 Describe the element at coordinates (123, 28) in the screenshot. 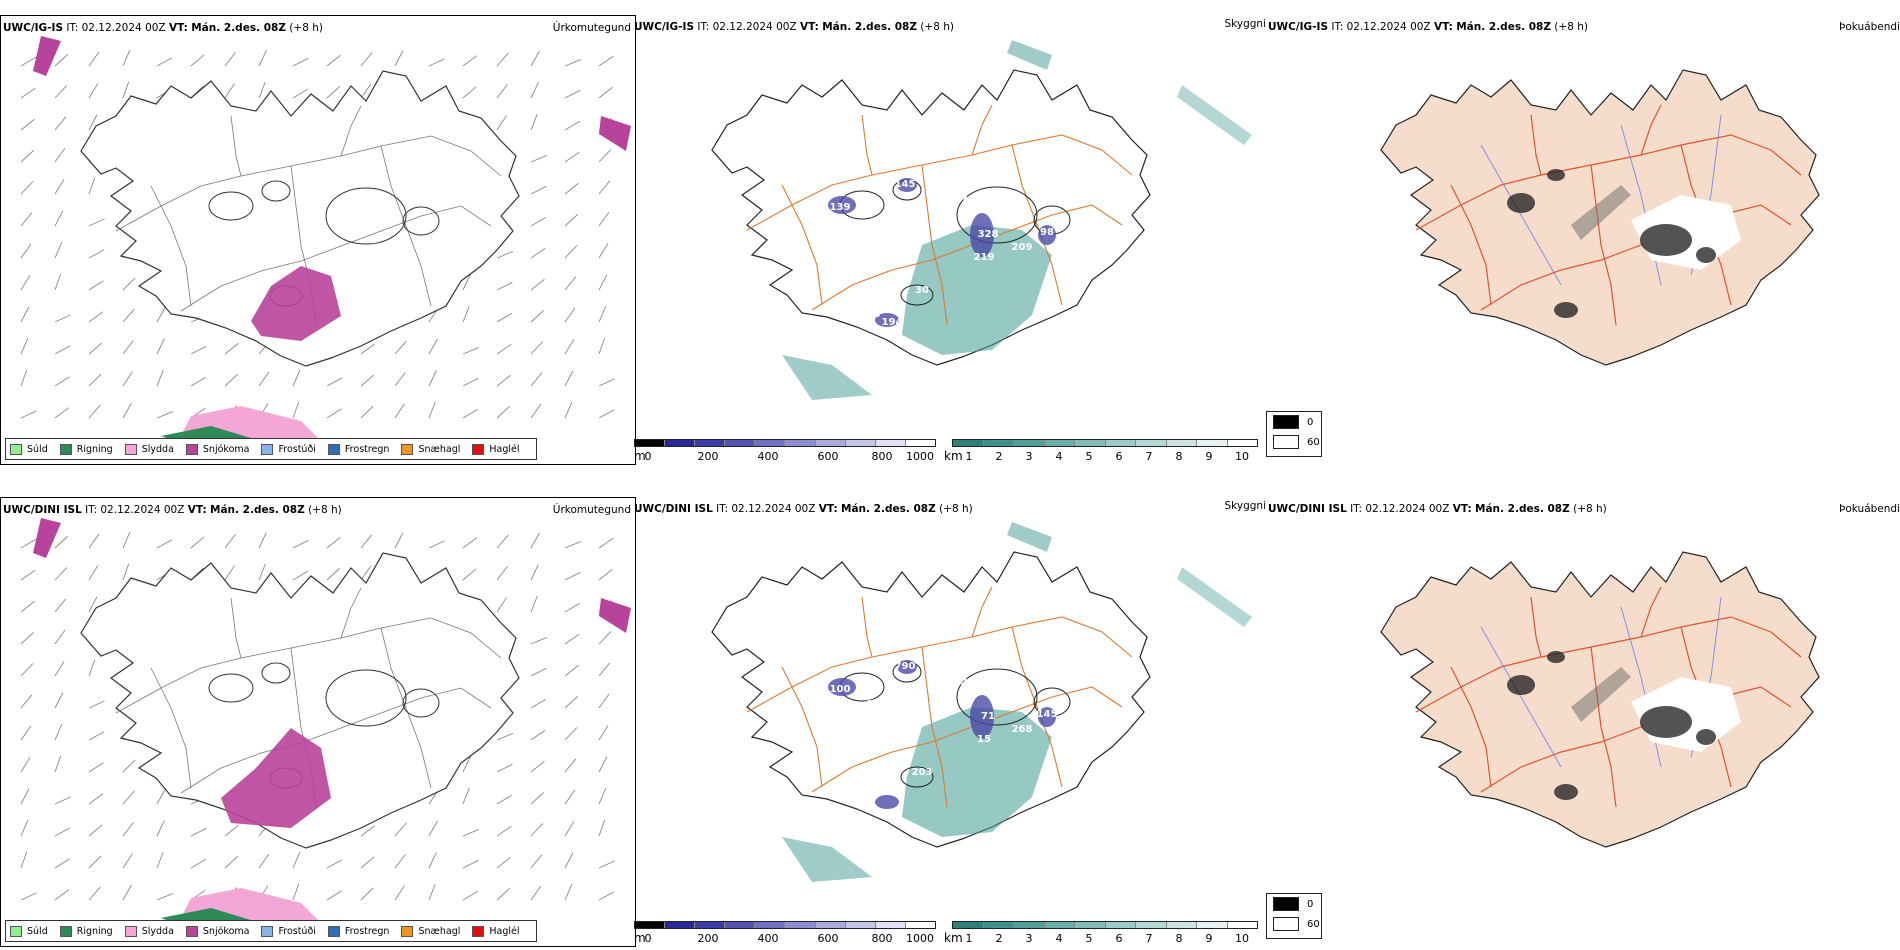

I see `it-value: 02.12.2024 00Z` at that location.